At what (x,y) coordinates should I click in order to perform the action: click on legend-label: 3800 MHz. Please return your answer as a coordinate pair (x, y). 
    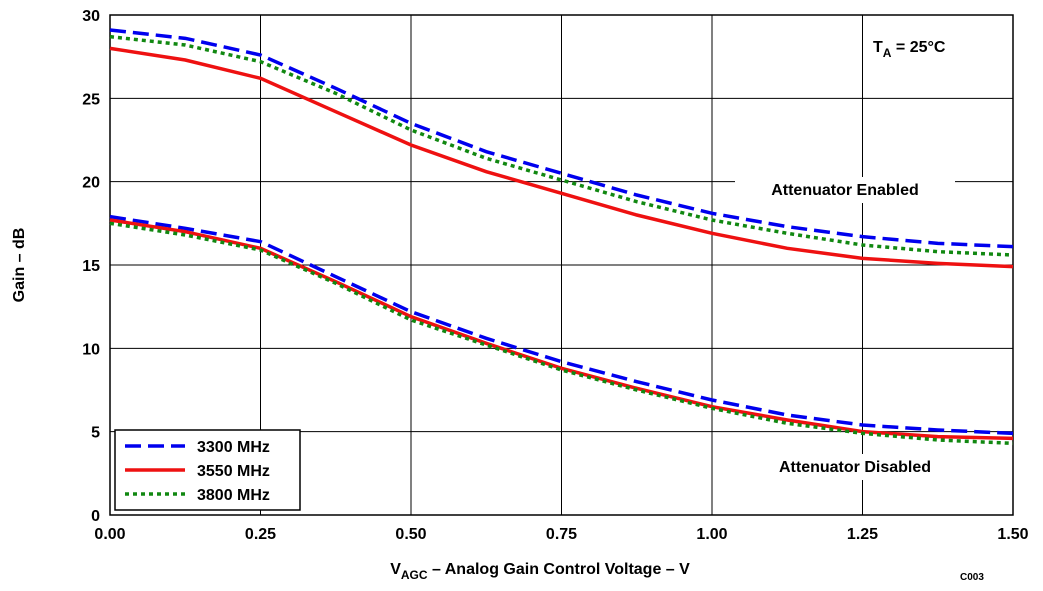
    Looking at the image, I should click on (233, 495).